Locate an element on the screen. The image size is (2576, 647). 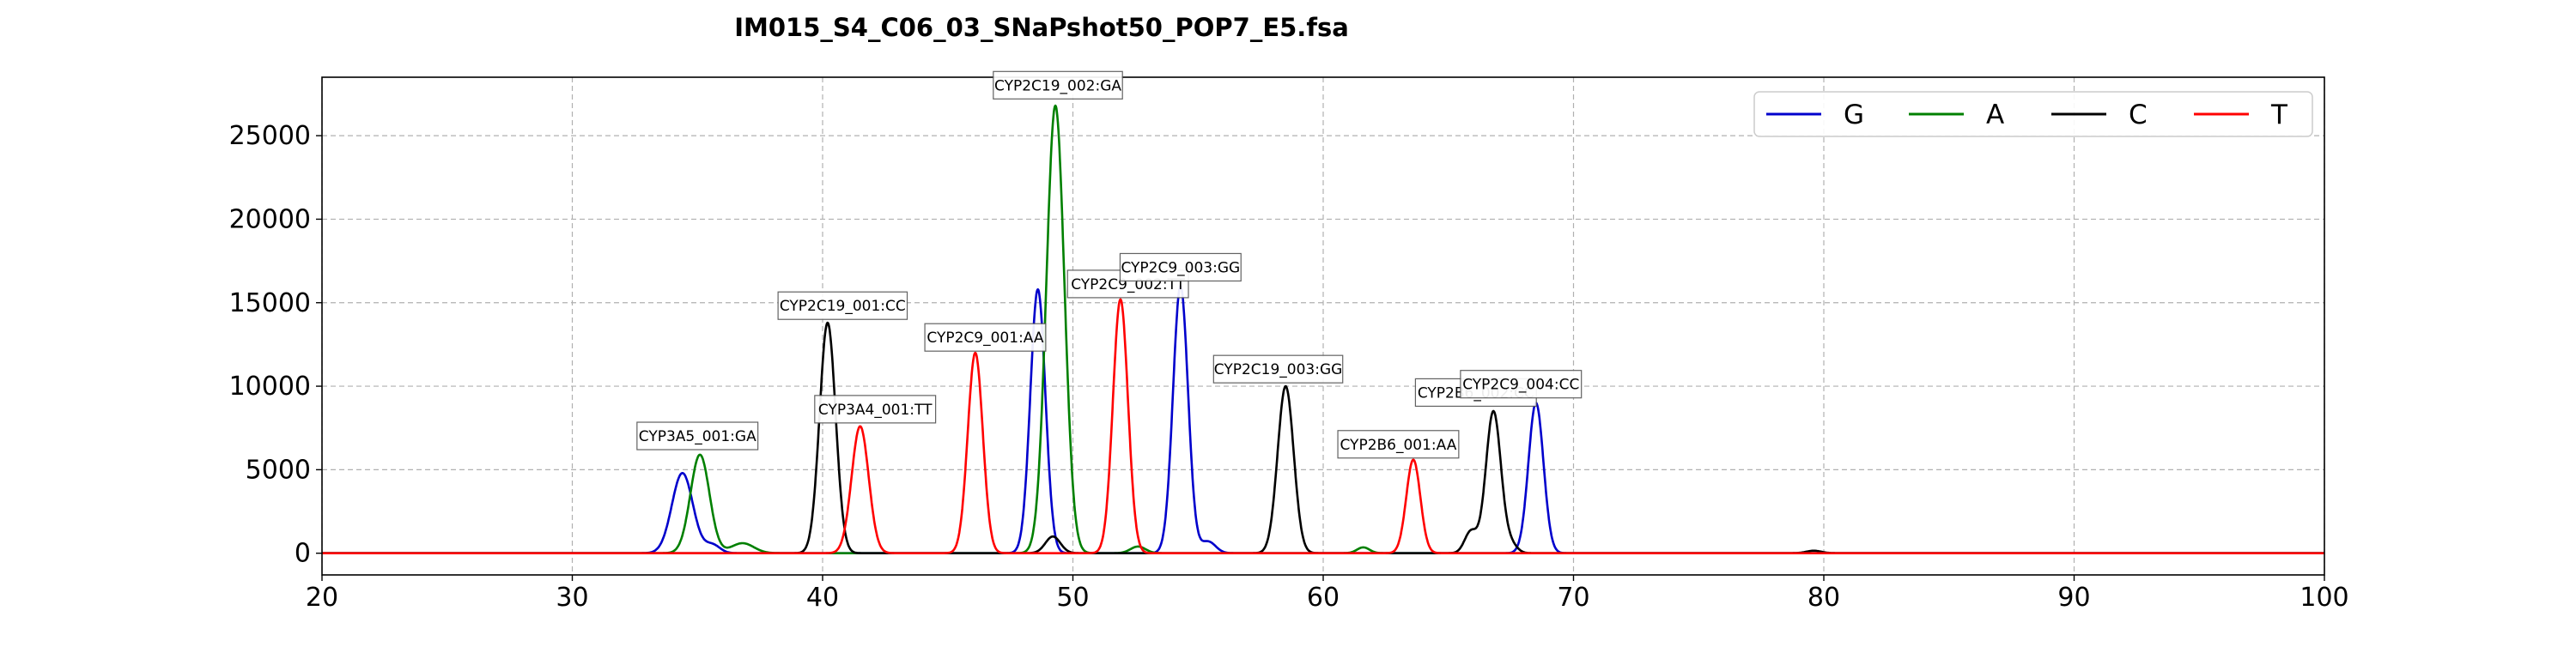
peak-annotation: CYP2C19_001:CC is located at coordinates (843, 305).